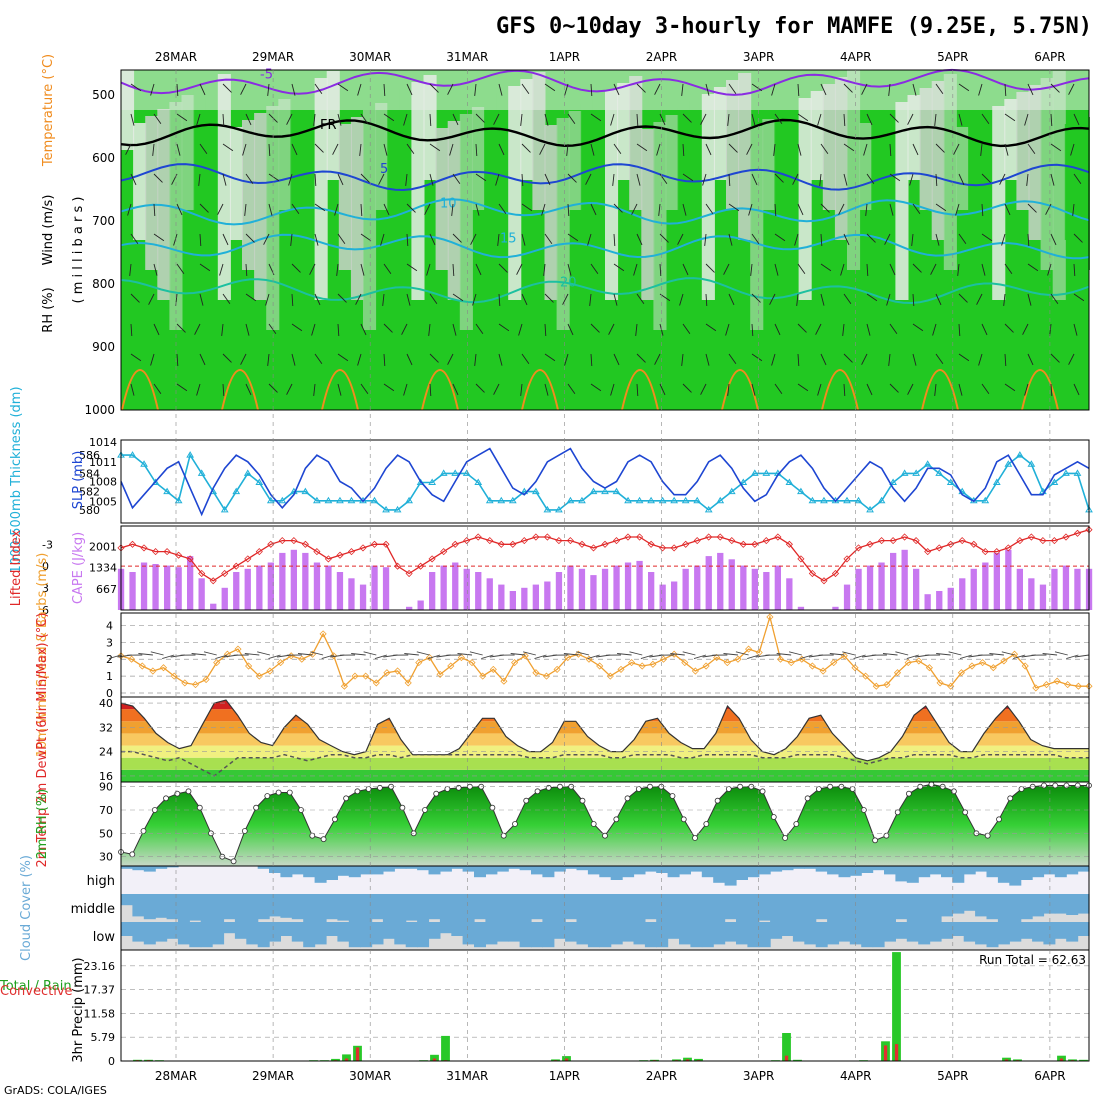 The image size is (1100, 1100). I want to click on date-label-top: 31MAR, so click(467, 57).